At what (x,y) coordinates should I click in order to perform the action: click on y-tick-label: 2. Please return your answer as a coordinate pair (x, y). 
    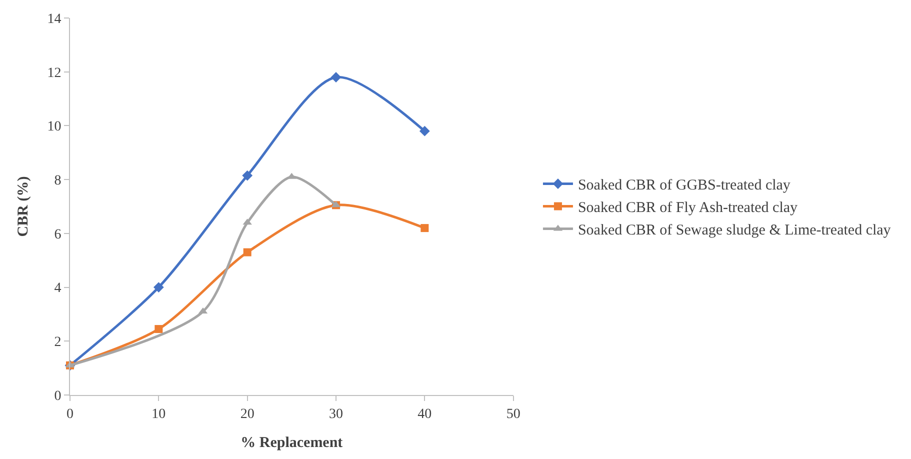
    Looking at the image, I should click on (58, 342).